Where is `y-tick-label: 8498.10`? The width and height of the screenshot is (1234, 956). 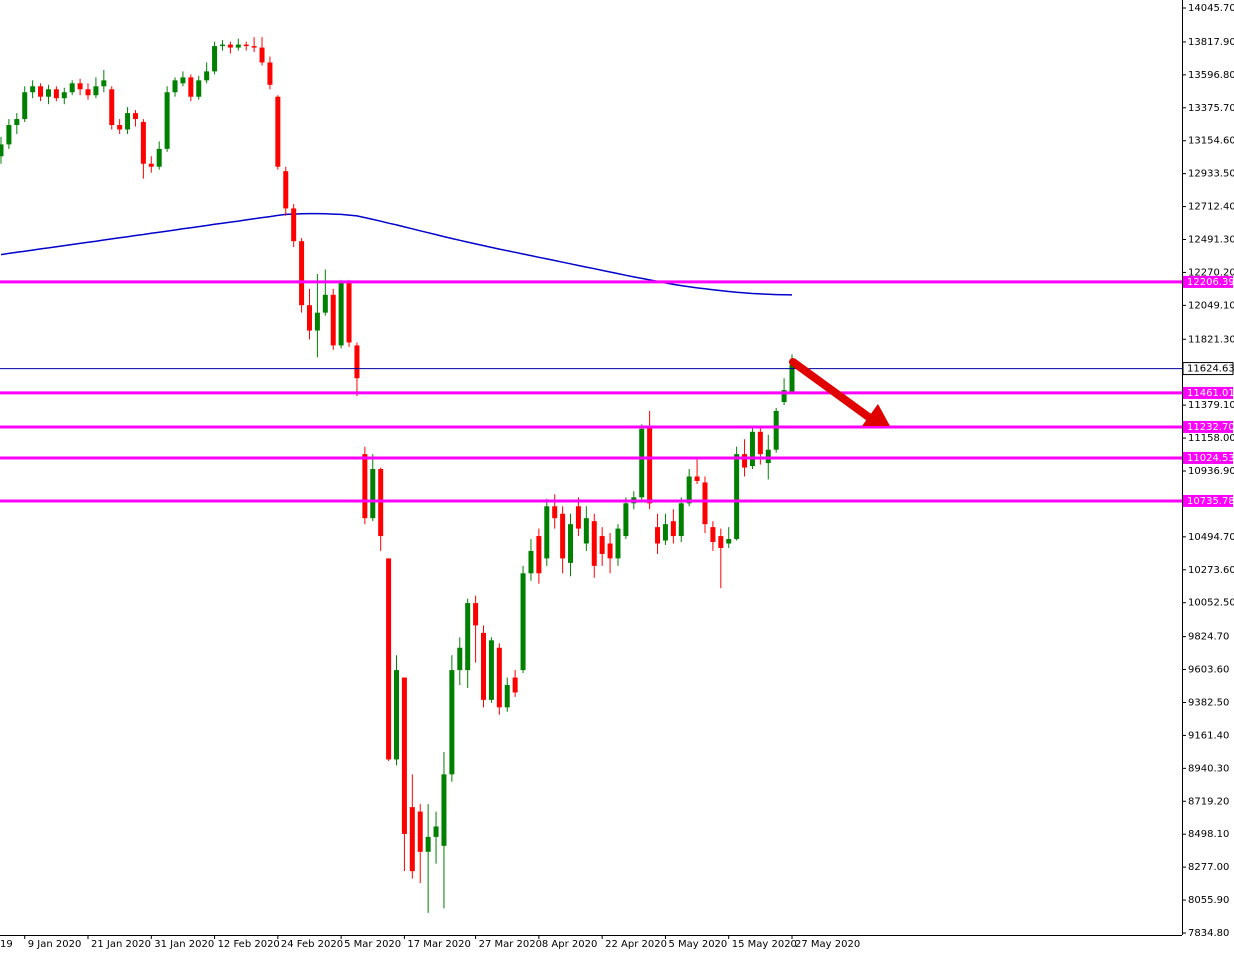
y-tick-label: 8498.10 is located at coordinates (1208, 834).